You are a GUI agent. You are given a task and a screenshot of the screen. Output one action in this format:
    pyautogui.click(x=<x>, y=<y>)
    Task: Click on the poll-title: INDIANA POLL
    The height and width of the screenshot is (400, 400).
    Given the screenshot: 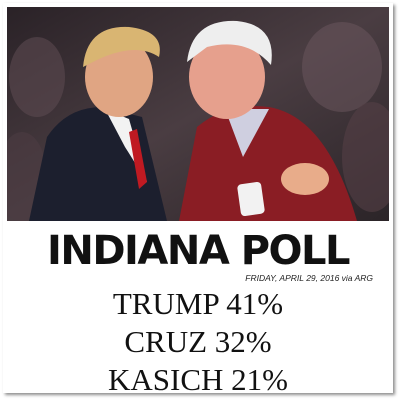 What is the action you would take?
    pyautogui.click(x=198, y=251)
    